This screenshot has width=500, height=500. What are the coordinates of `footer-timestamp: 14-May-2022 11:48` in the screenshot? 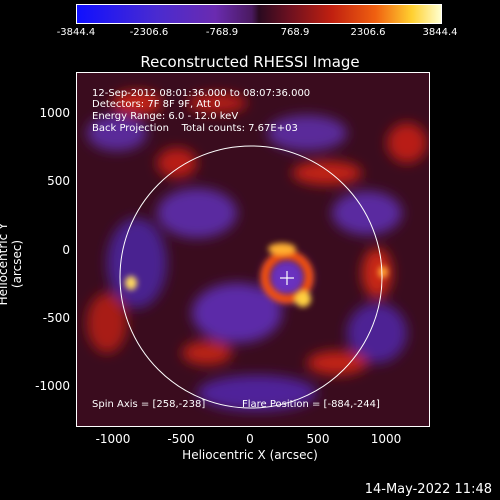 It's located at (428, 489).